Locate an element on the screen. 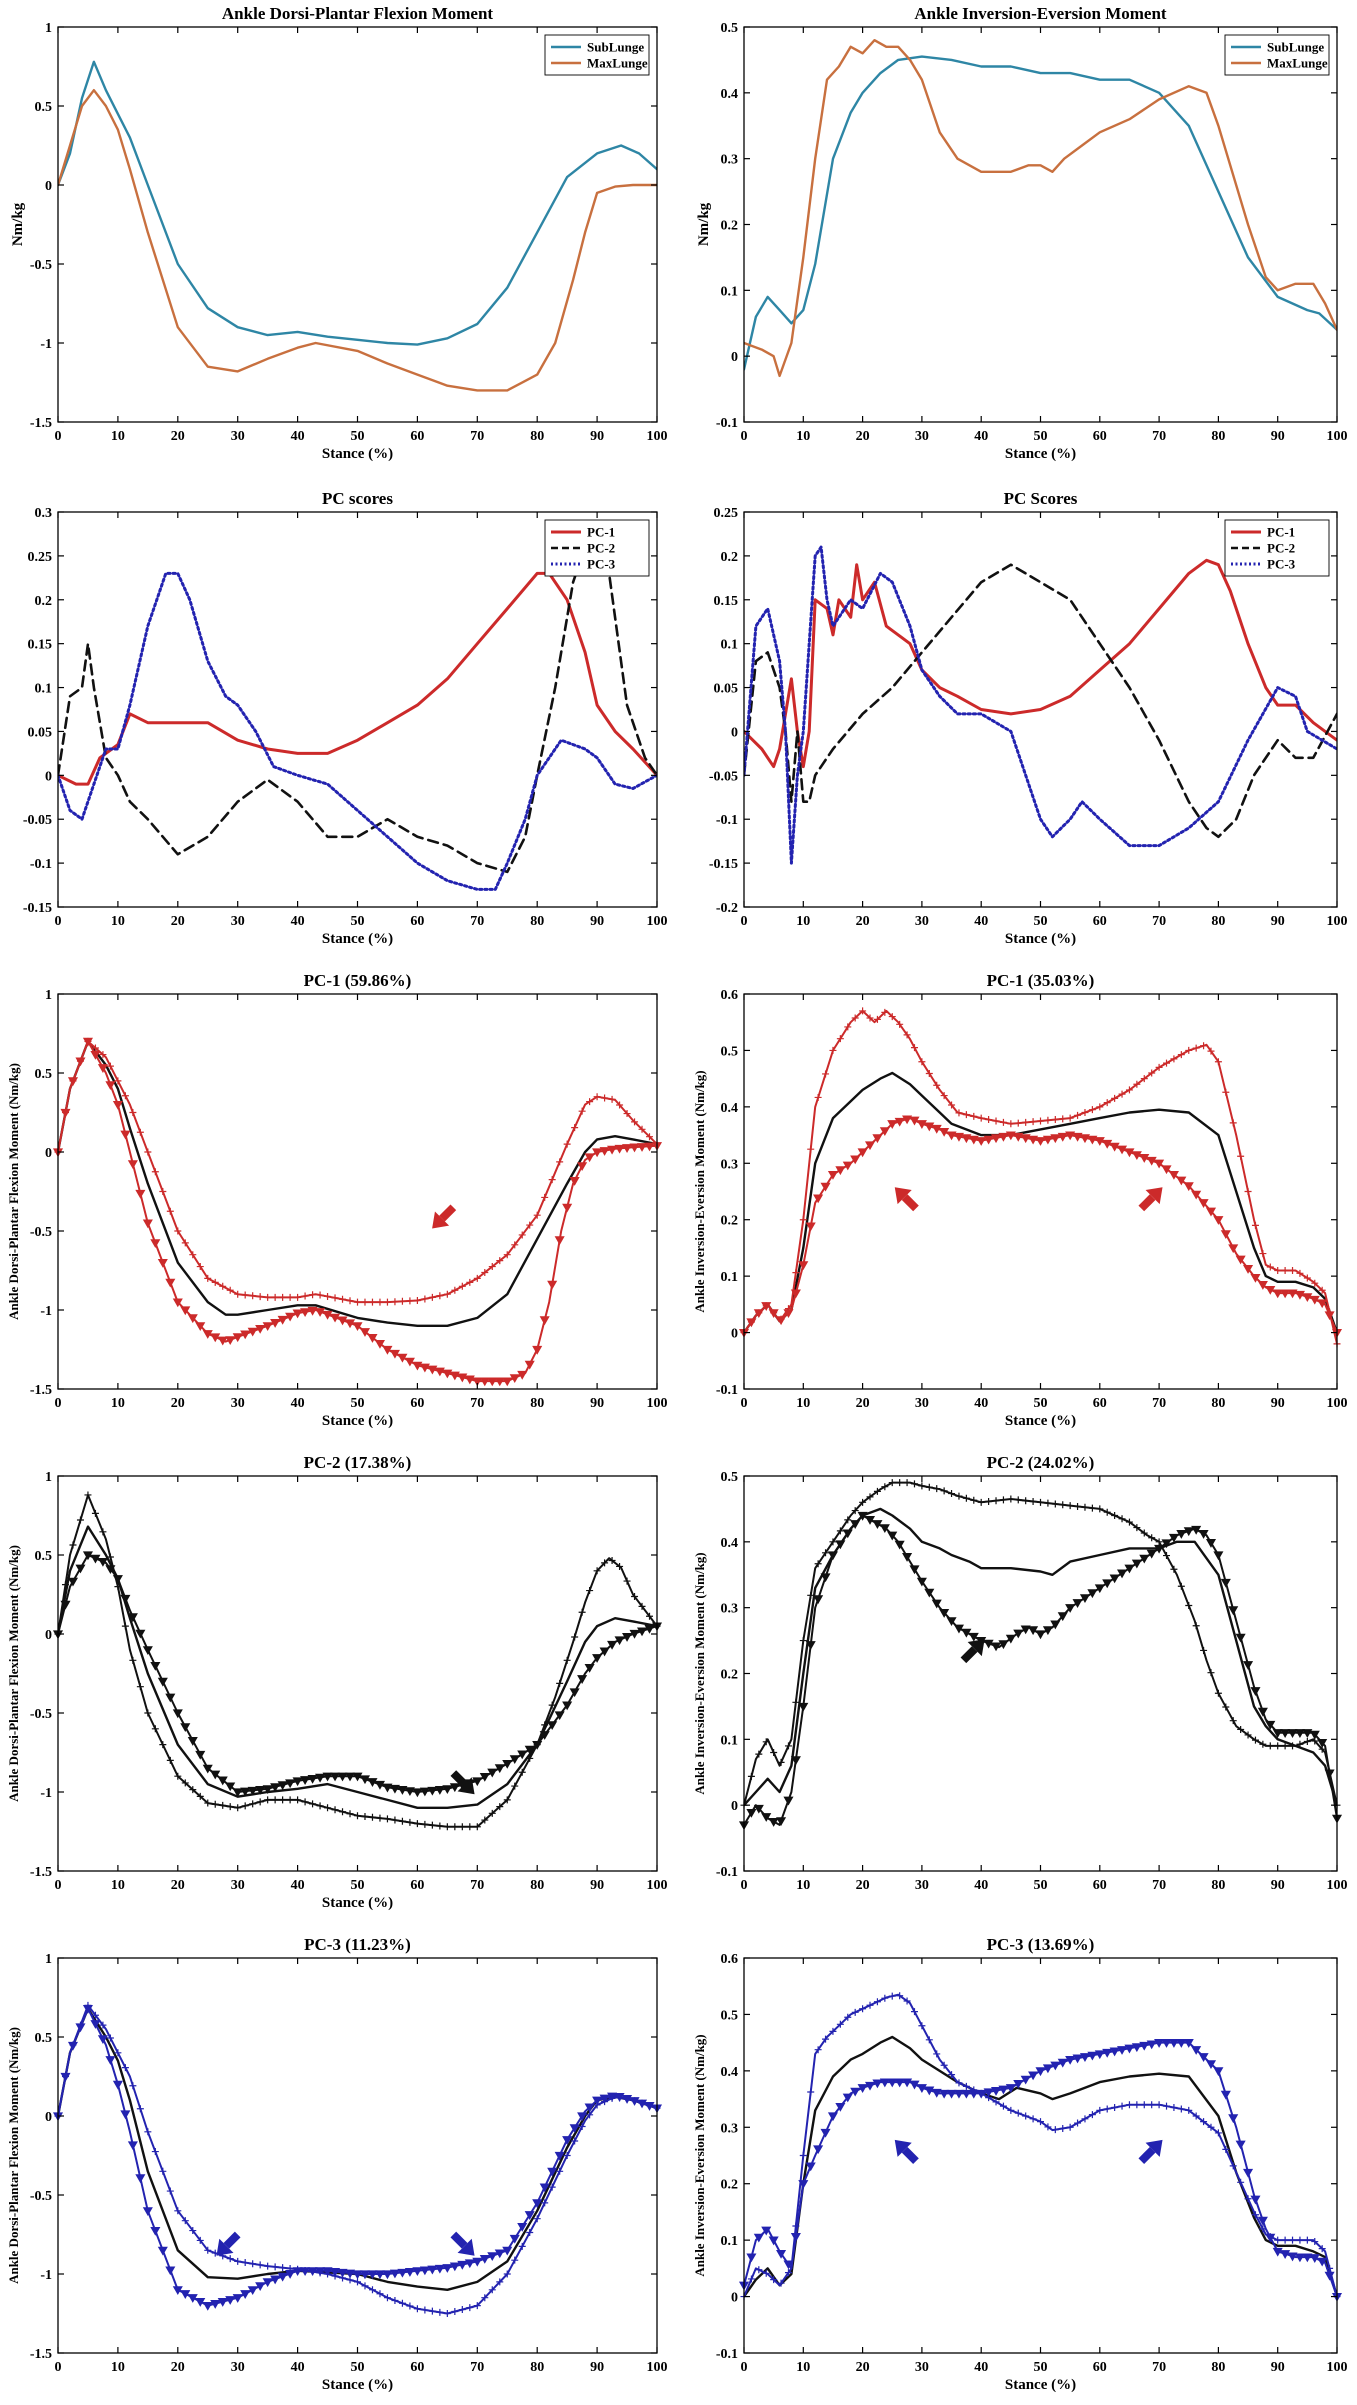 This screenshot has height=2405, width=1357. y-tick-label: 0.25 is located at coordinates (40, 557).